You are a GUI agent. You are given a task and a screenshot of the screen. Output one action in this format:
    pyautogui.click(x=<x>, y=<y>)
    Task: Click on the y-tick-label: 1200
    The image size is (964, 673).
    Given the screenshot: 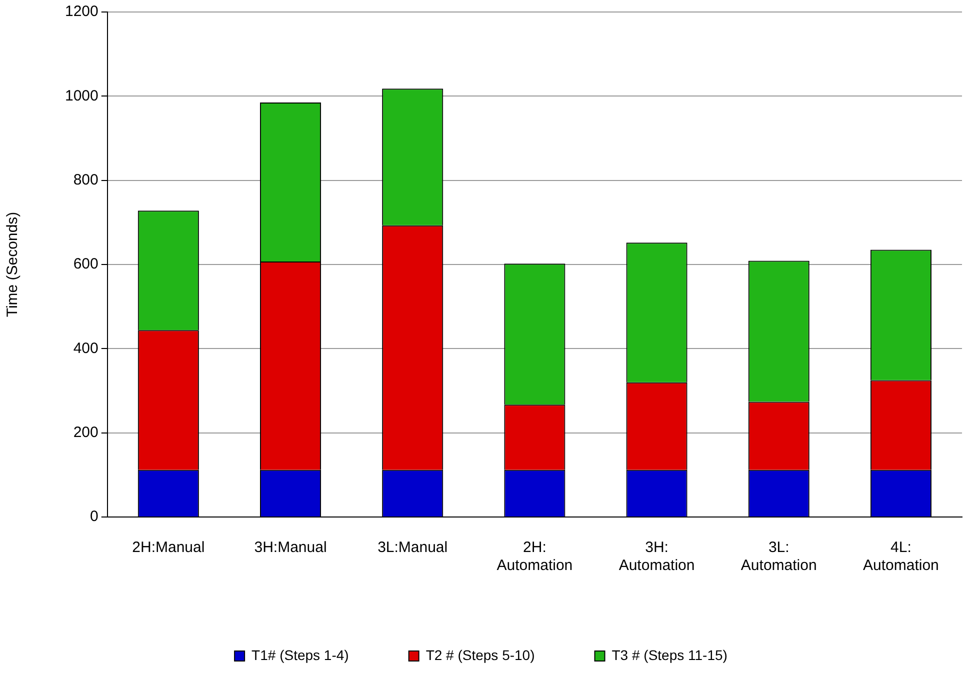 What is the action you would take?
    pyautogui.click(x=81, y=11)
    